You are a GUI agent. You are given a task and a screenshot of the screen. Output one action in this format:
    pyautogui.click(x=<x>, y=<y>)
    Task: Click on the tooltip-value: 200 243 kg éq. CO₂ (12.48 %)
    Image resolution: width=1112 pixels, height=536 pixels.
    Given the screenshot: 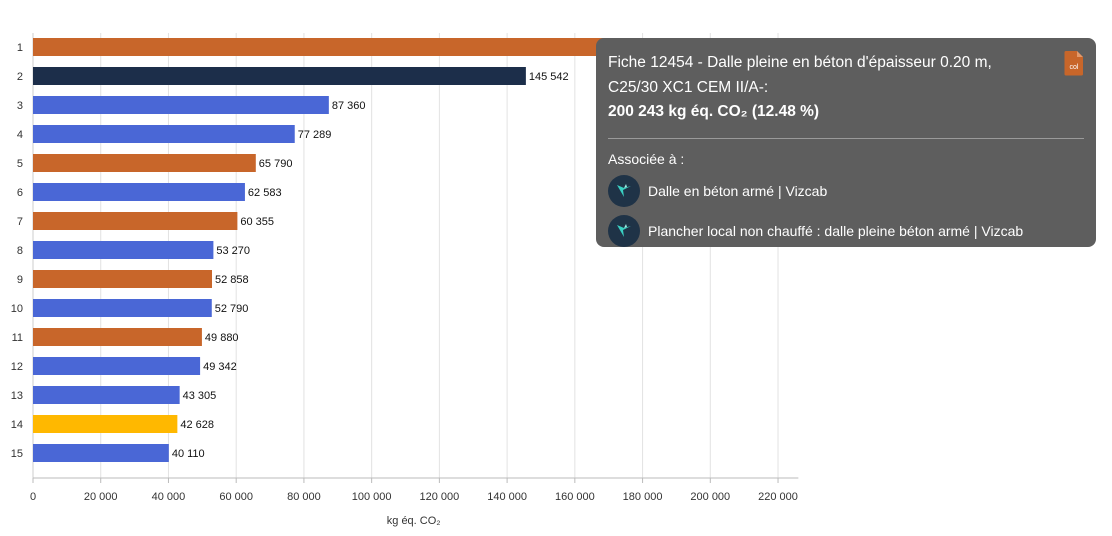 What is the action you would take?
    pyautogui.click(x=714, y=111)
    